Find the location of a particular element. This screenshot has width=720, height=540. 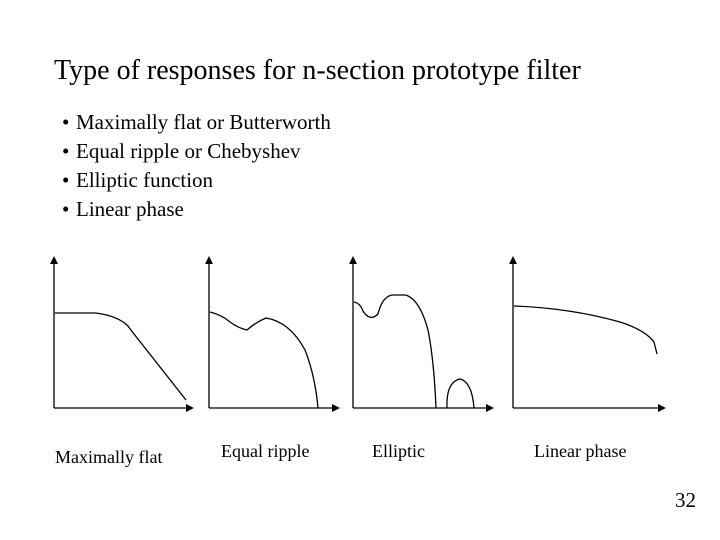

bullet-item: • Elliptic function is located at coordinates (196, 180).